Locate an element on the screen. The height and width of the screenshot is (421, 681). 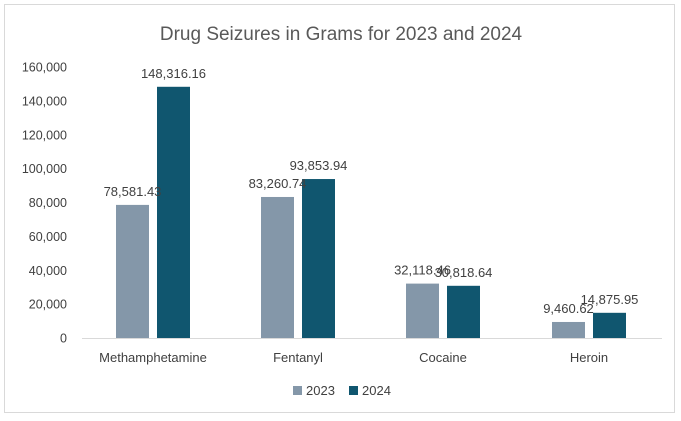
bar-2023-methamphetamine is located at coordinates (132, 271).